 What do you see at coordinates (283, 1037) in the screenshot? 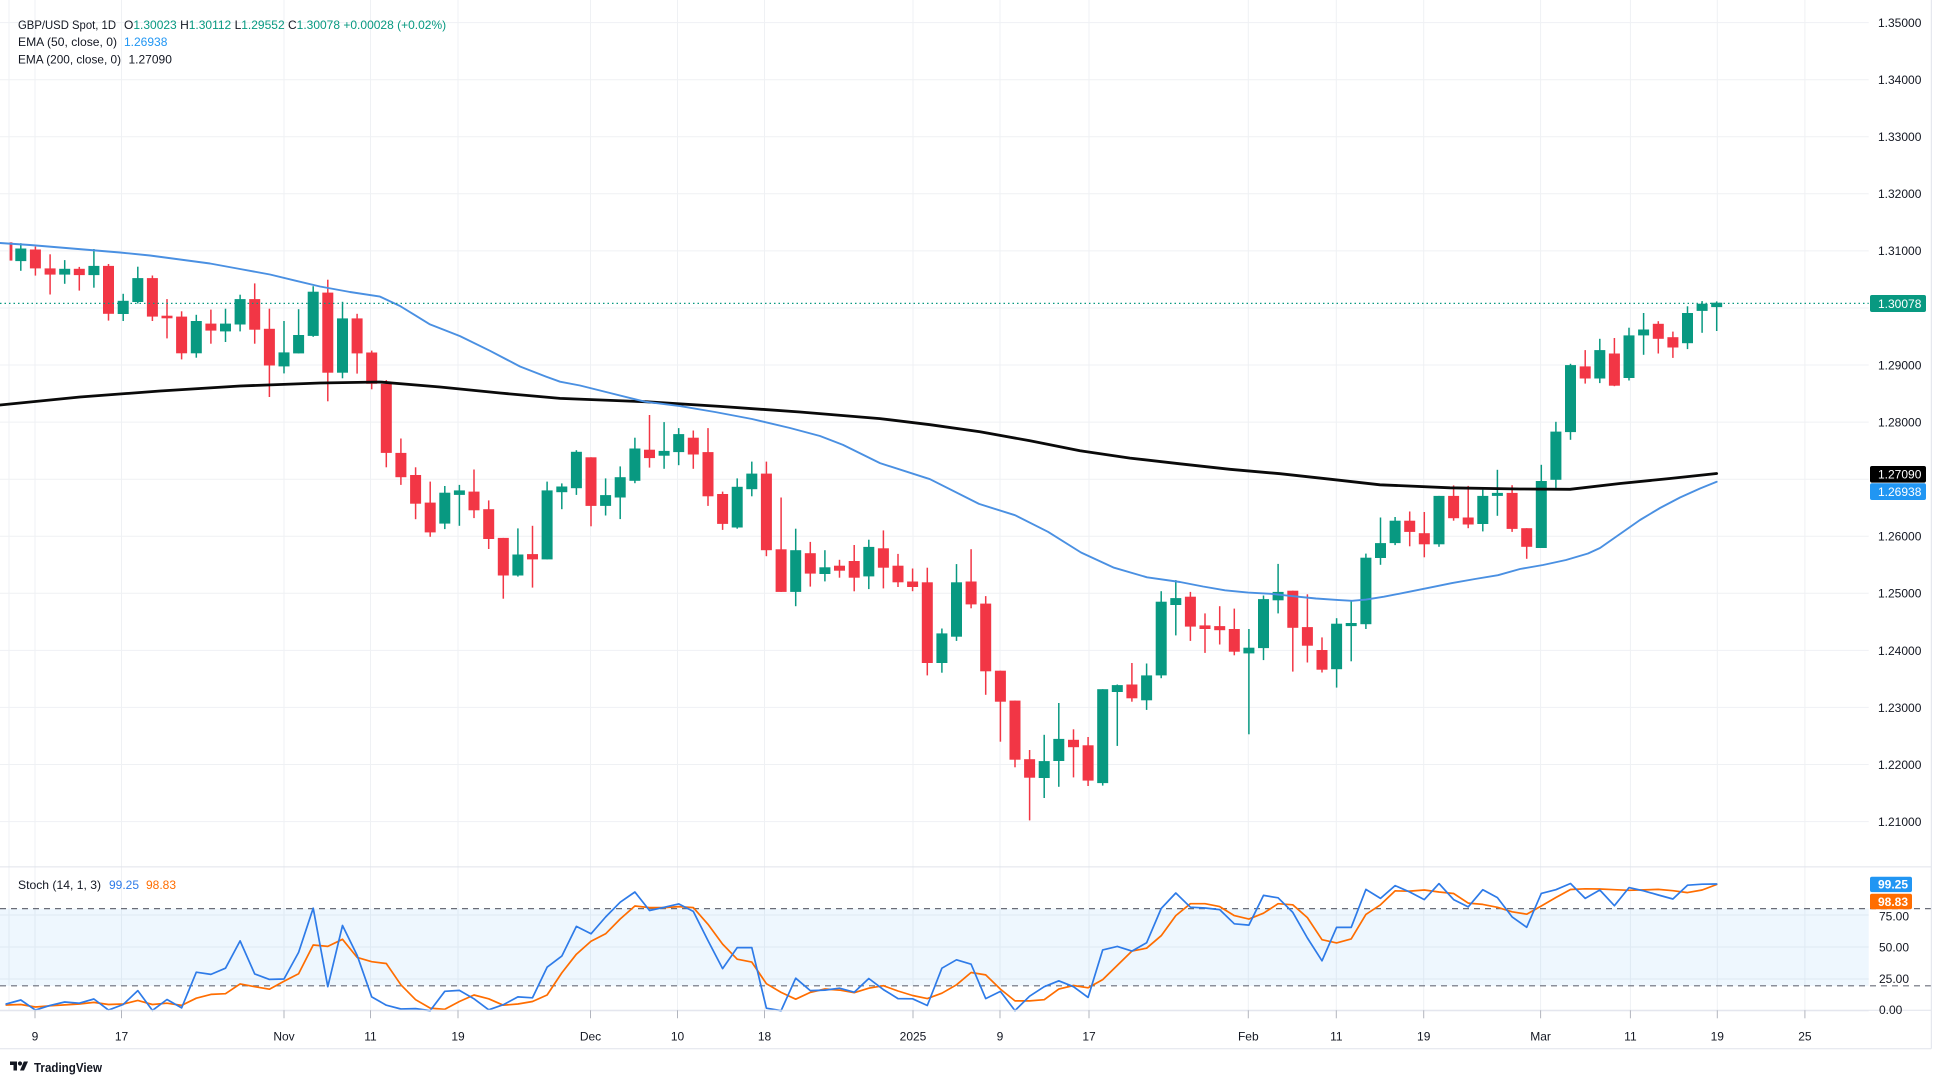
I see `svg-text: Nov` at bounding box center [283, 1037].